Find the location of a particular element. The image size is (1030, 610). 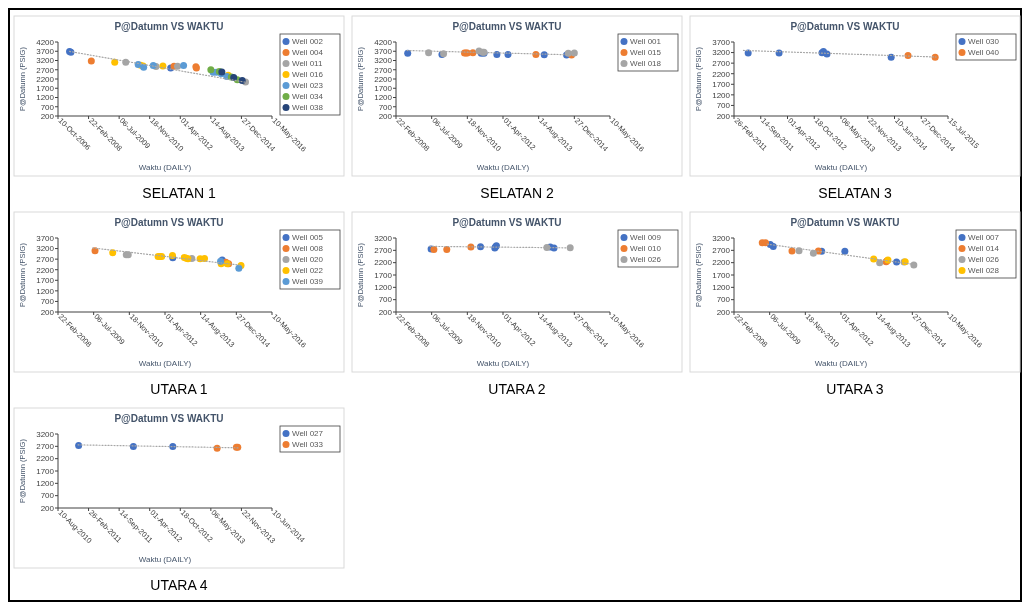

text: UTARA 4 is located at coordinates (179, 585).